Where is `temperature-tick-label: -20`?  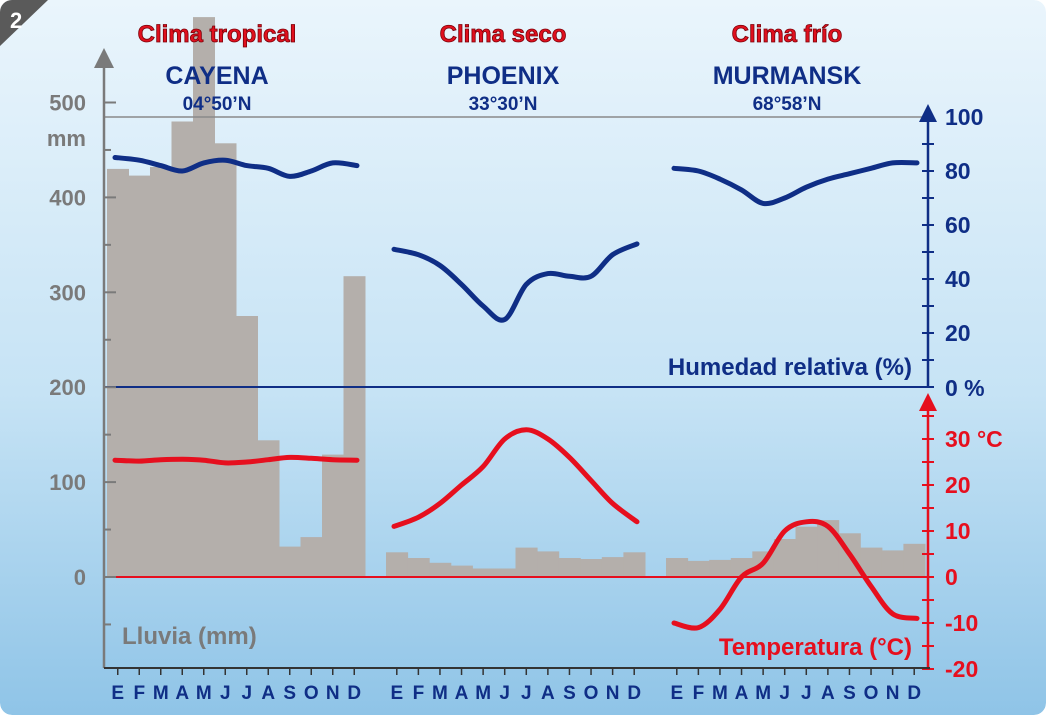
temperature-tick-label: -20 is located at coordinates (961, 669).